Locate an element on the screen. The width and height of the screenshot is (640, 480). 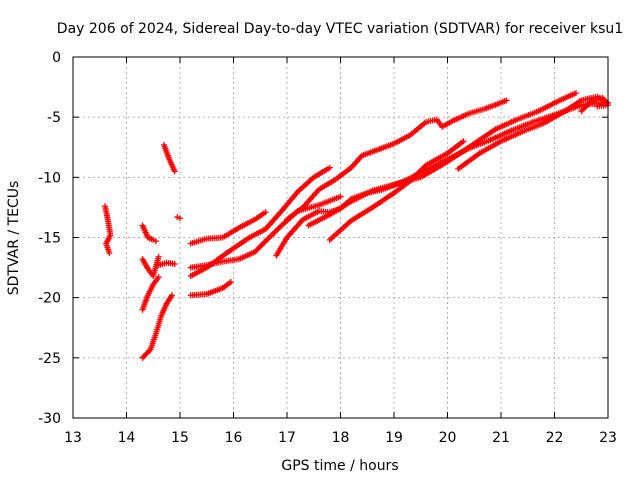
x-axis-label: GPS time / hours is located at coordinates (339, 466).